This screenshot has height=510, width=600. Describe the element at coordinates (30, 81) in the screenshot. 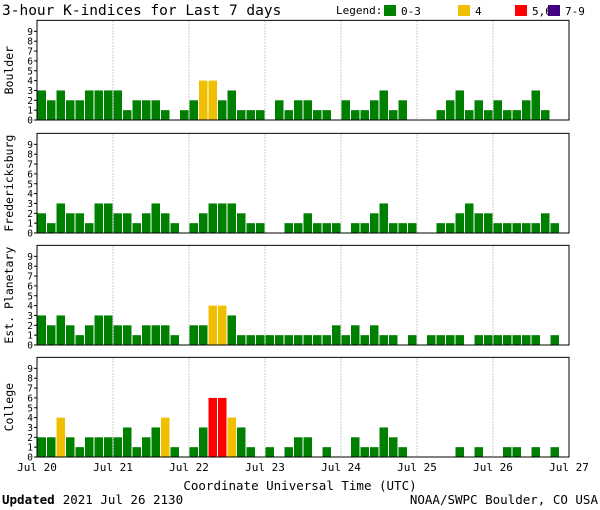

I see `y-tick-label: 4` at that location.